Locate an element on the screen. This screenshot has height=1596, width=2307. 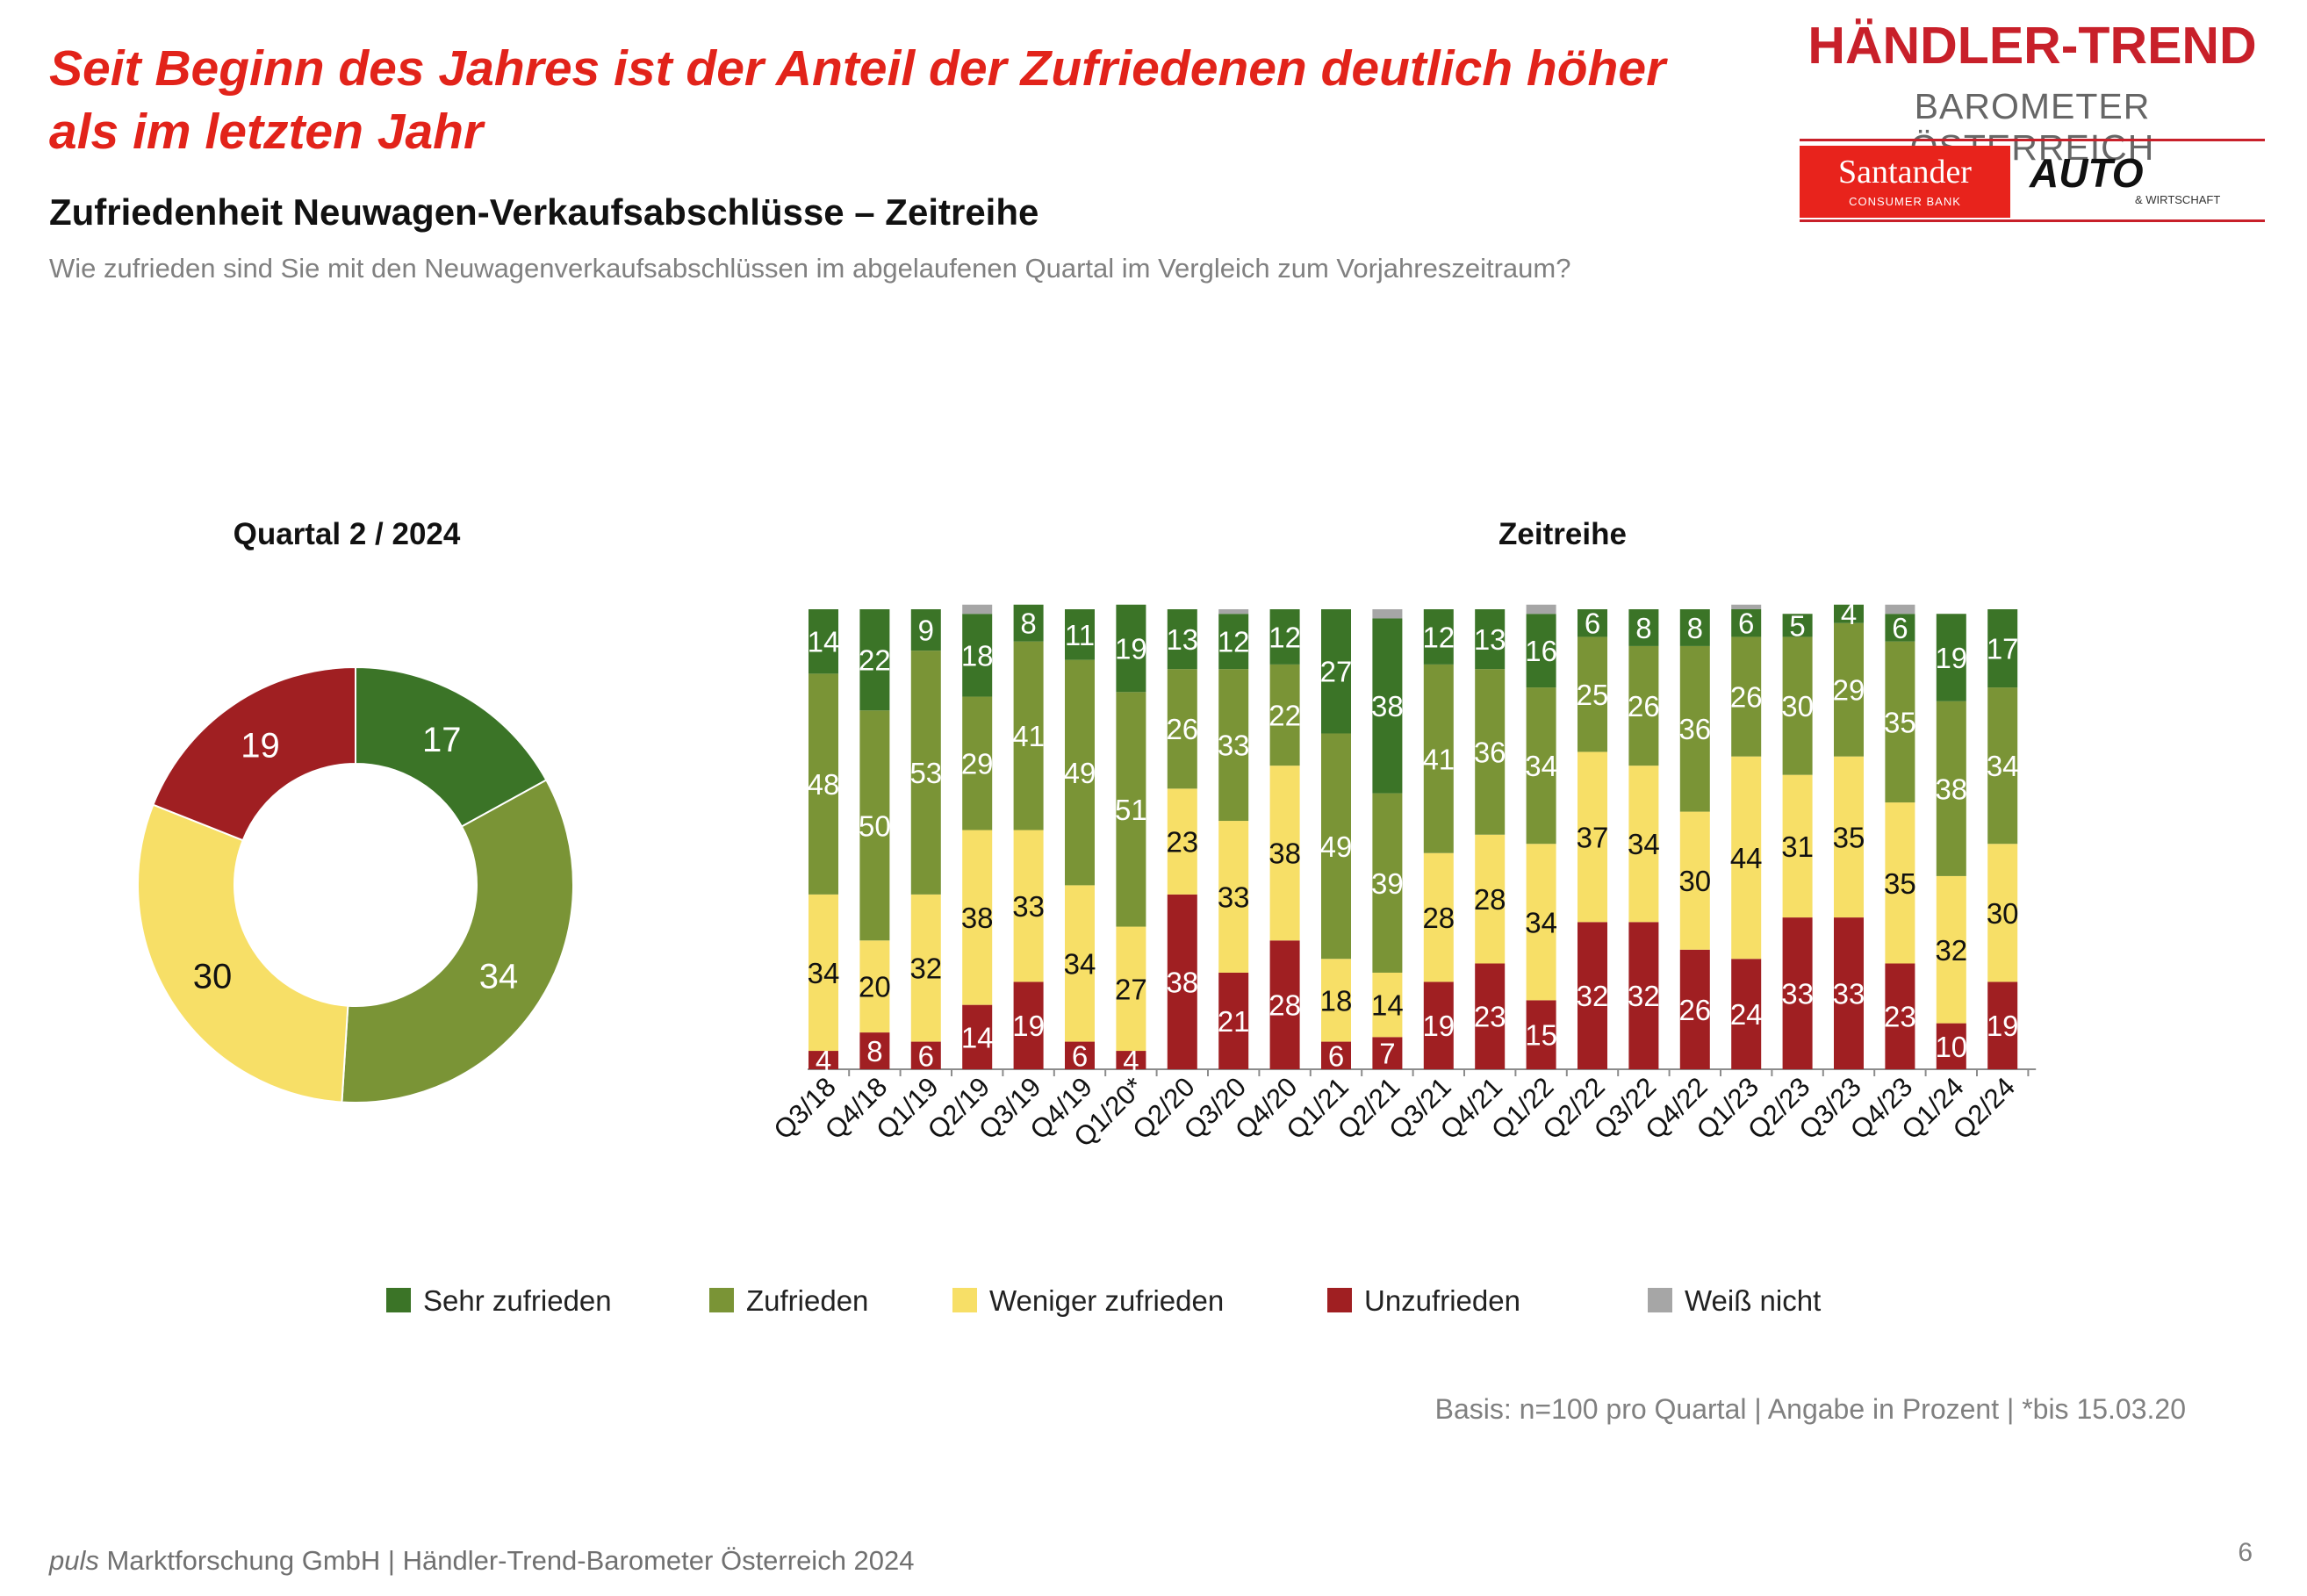
bar-value-label: 24 is located at coordinates (1746, 1014).